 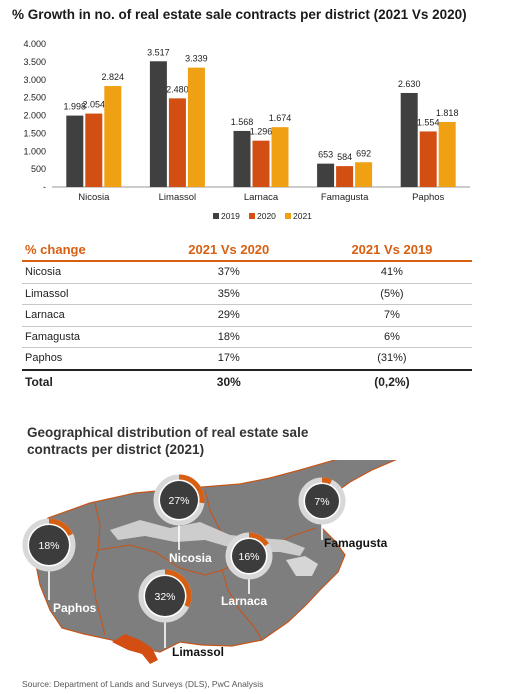 I want to click on data-label: 2.480, so click(x=177, y=89).